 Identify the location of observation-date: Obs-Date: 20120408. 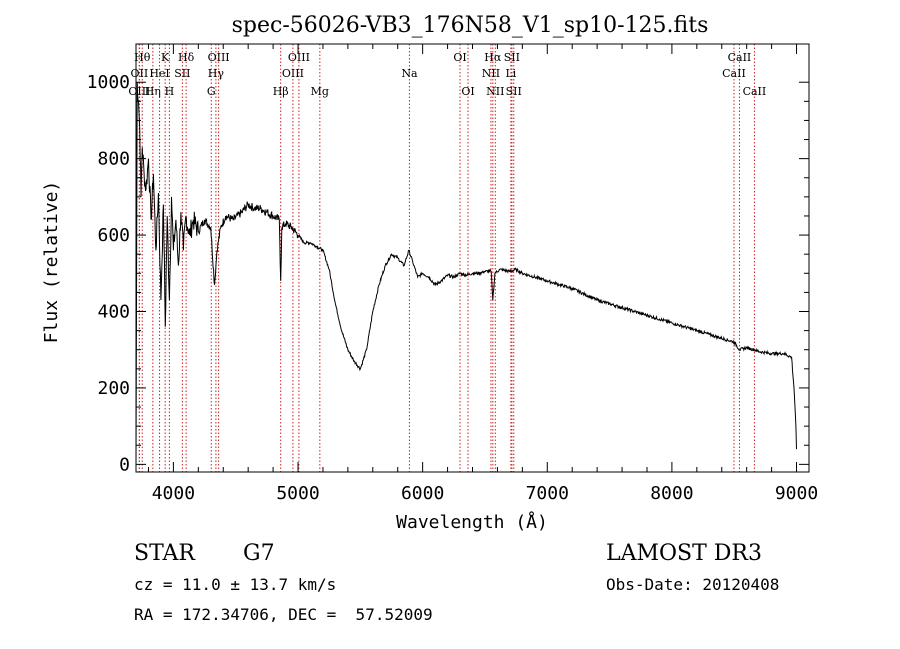
(692, 584).